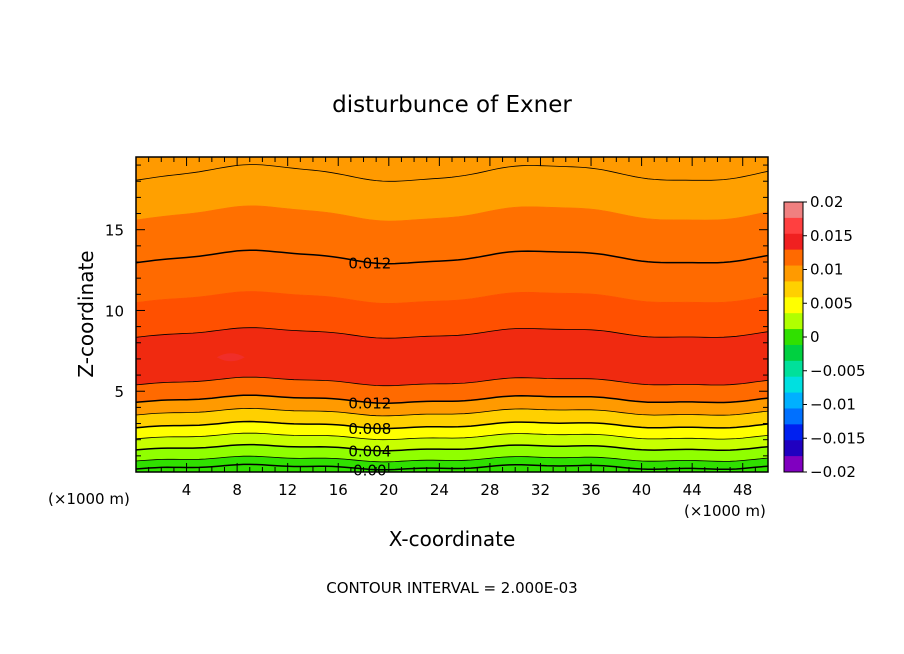 This screenshot has width=904, height=654. I want to click on x-tick-label: 32, so click(540, 490).